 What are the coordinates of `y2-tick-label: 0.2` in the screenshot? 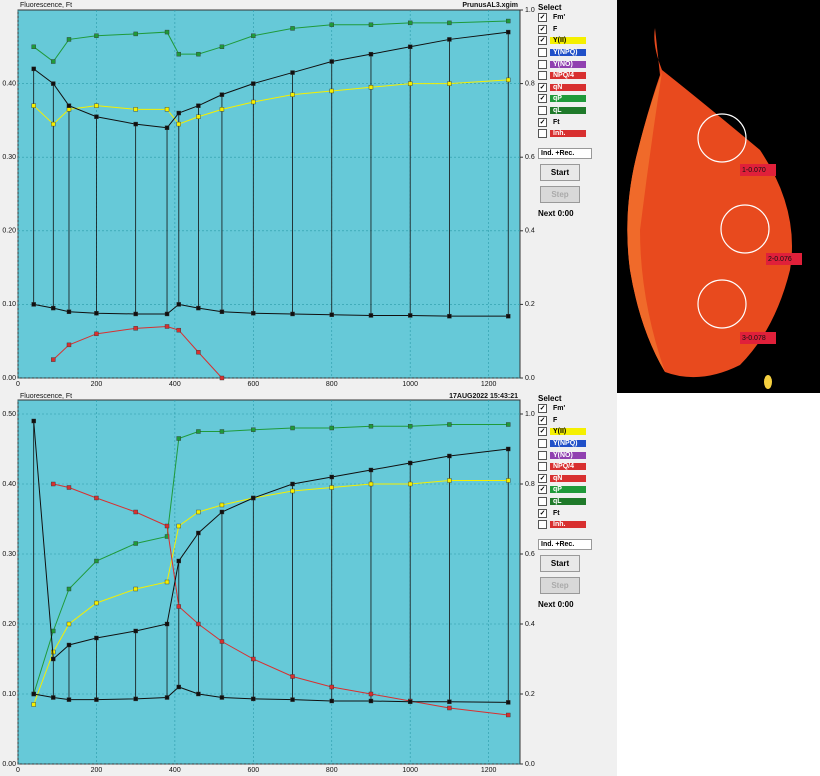 It's located at (530, 694).